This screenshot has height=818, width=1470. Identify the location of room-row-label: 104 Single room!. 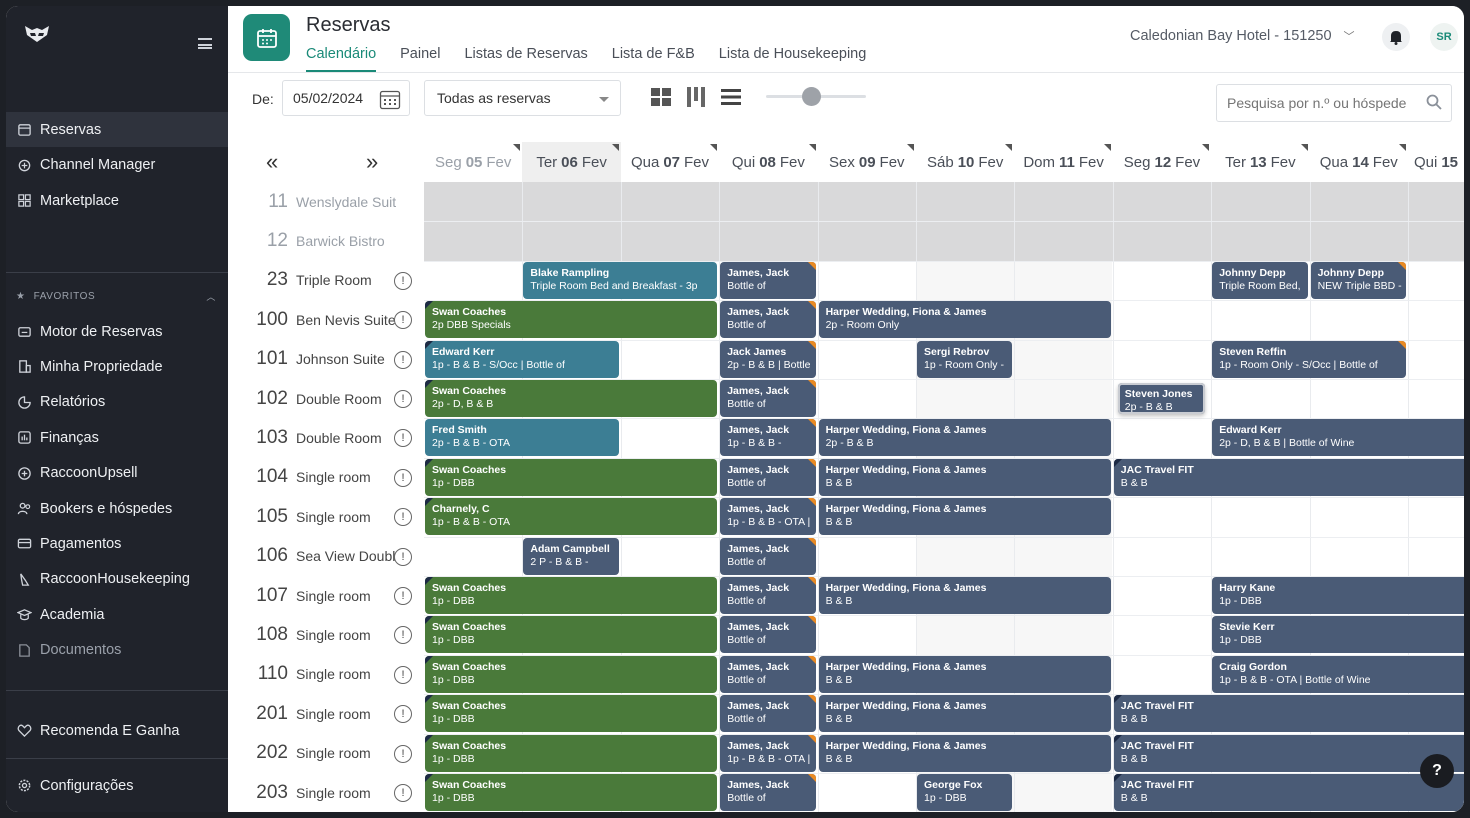
(326, 477).